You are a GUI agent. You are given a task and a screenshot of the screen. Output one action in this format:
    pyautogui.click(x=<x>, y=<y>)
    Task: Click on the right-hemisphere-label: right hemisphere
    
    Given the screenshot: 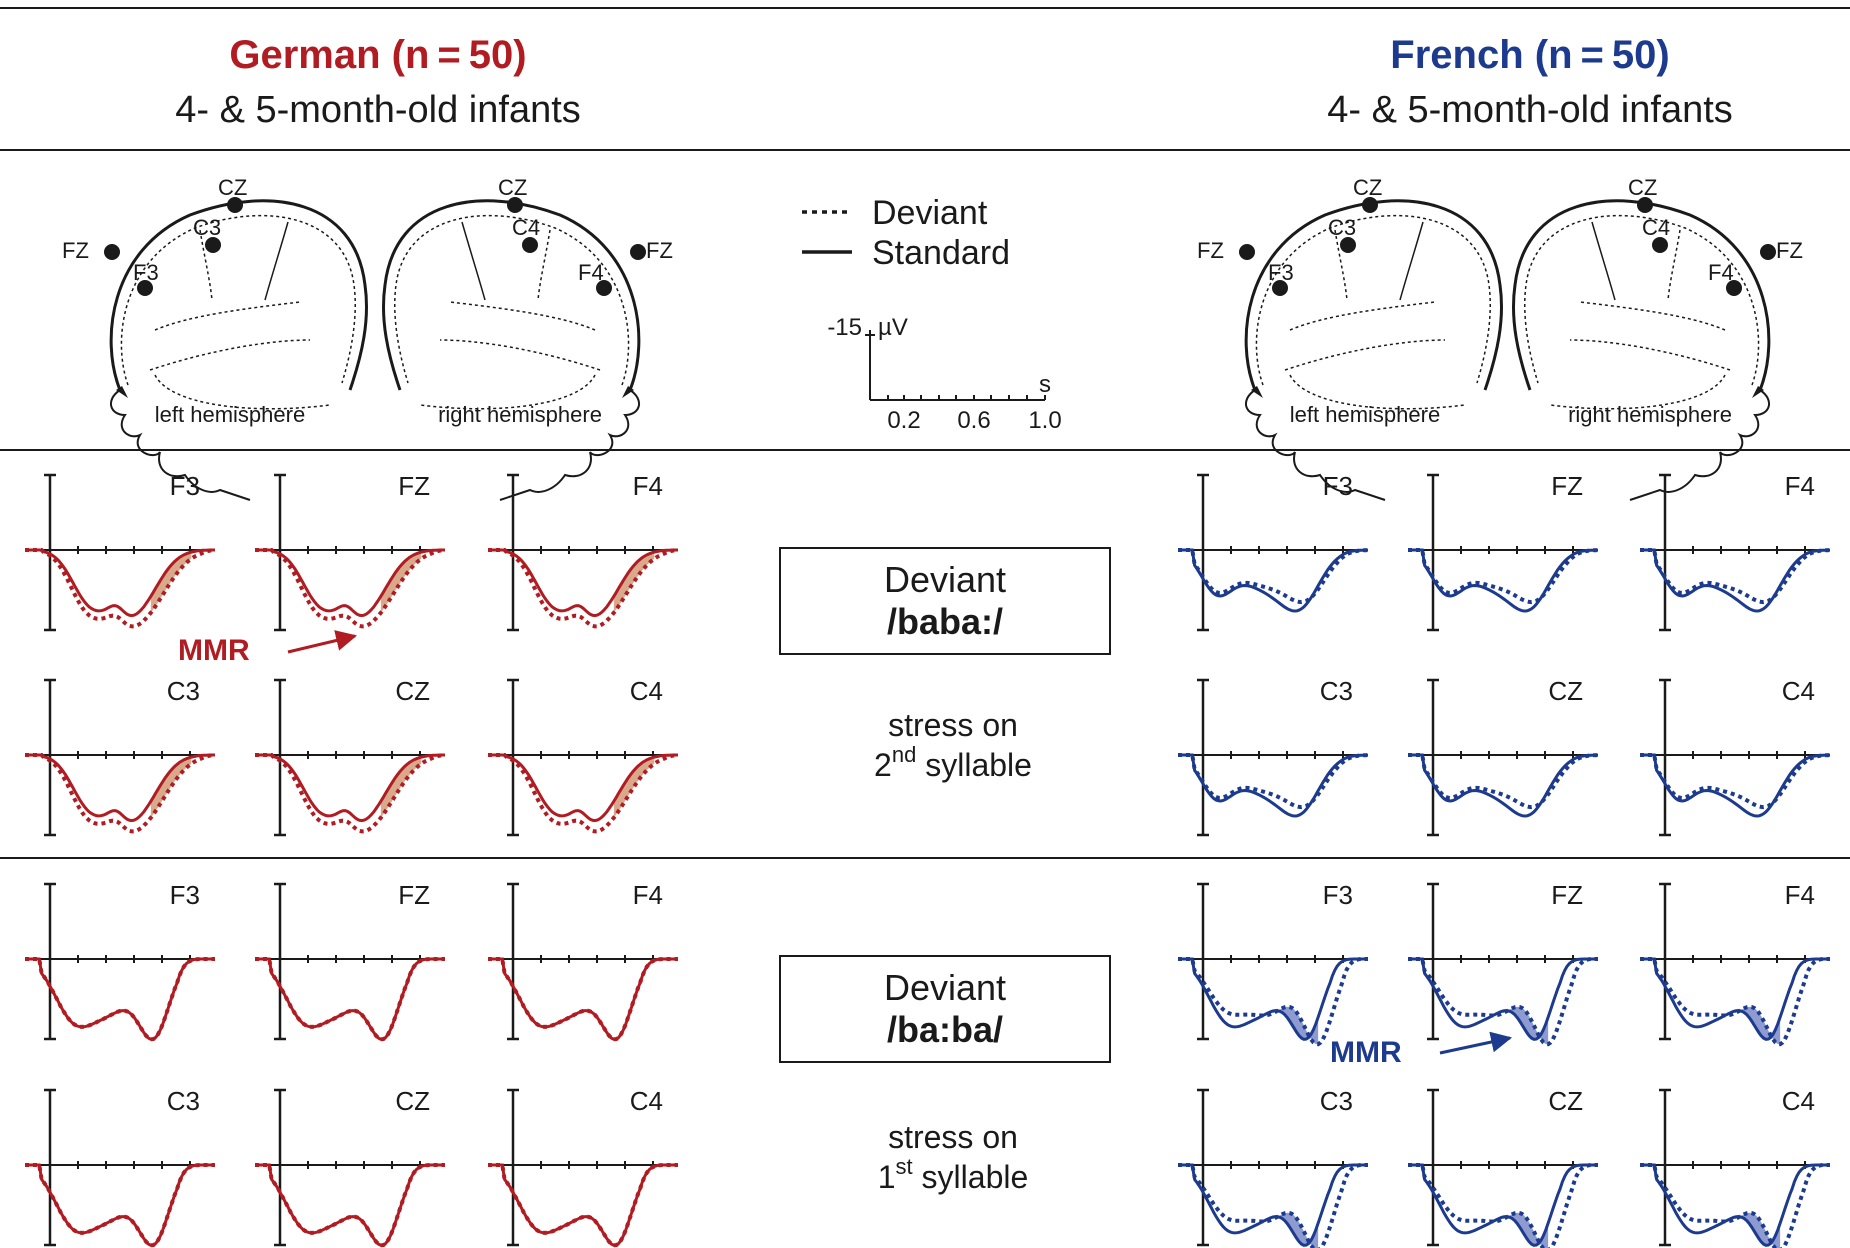 What is the action you would take?
    pyautogui.click(x=520, y=414)
    